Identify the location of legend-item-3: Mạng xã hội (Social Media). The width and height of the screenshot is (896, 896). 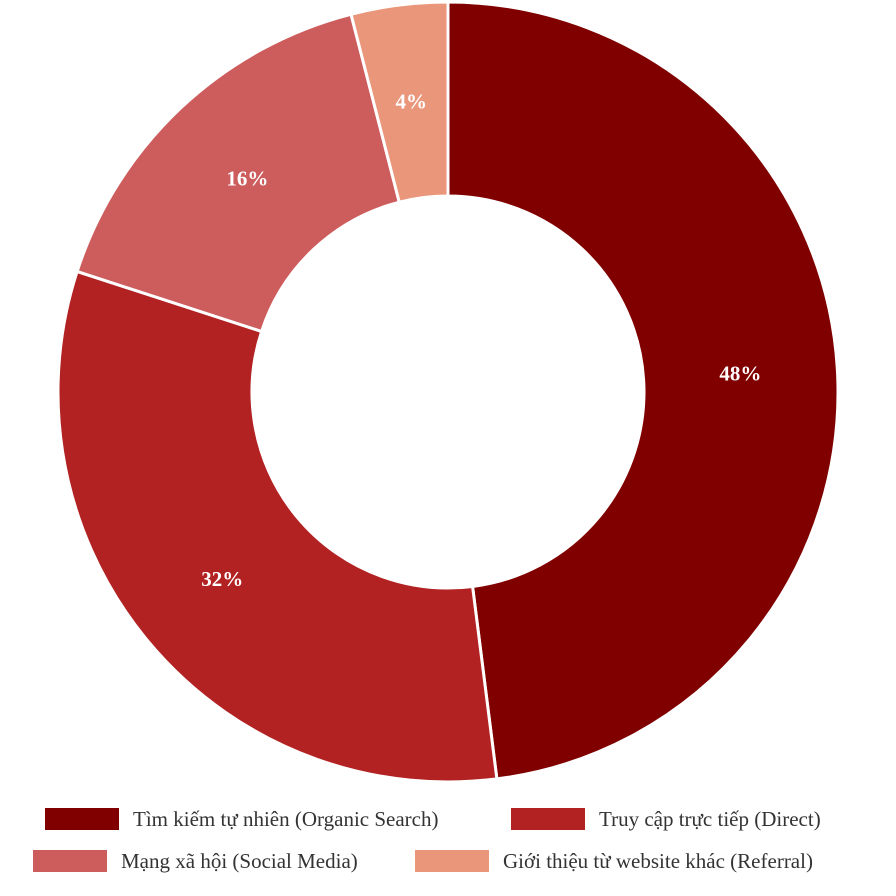
(195, 861).